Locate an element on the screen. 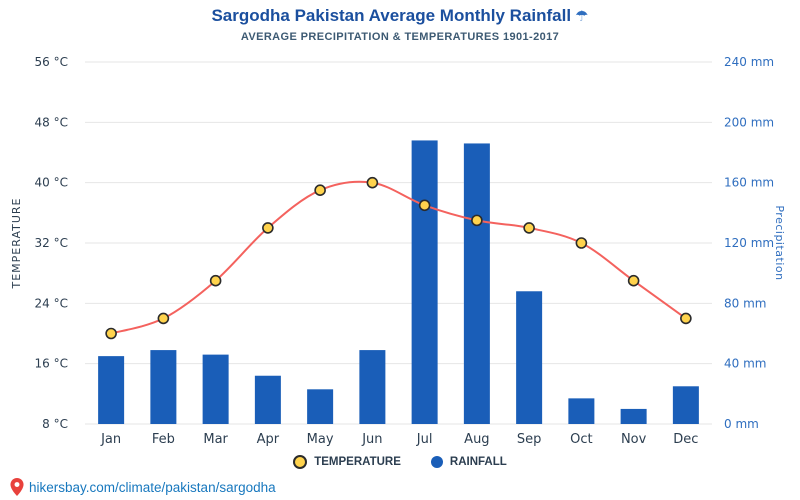 The image size is (800, 500). rain-bar-sep is located at coordinates (529, 357).